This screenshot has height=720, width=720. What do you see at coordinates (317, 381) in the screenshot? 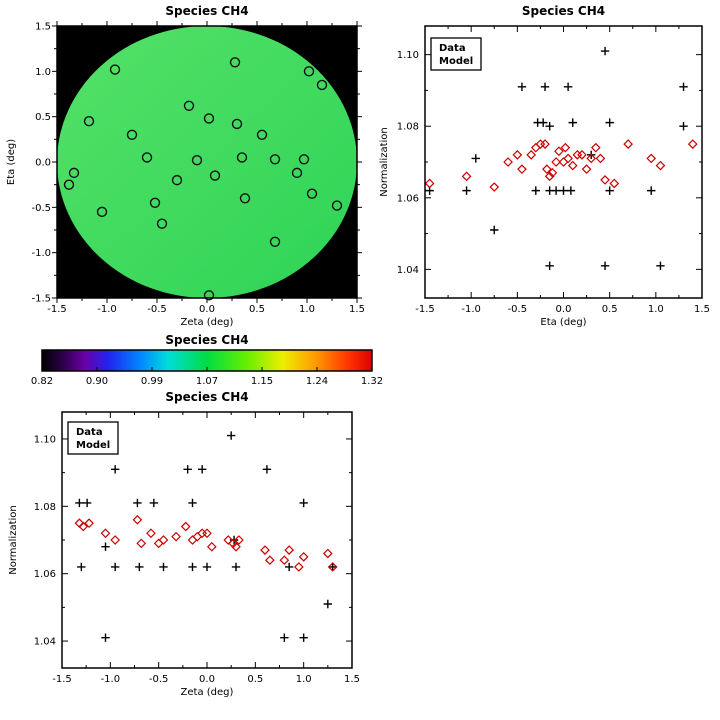
I see `colorbar-tick-label: 1.24` at bounding box center [317, 381].